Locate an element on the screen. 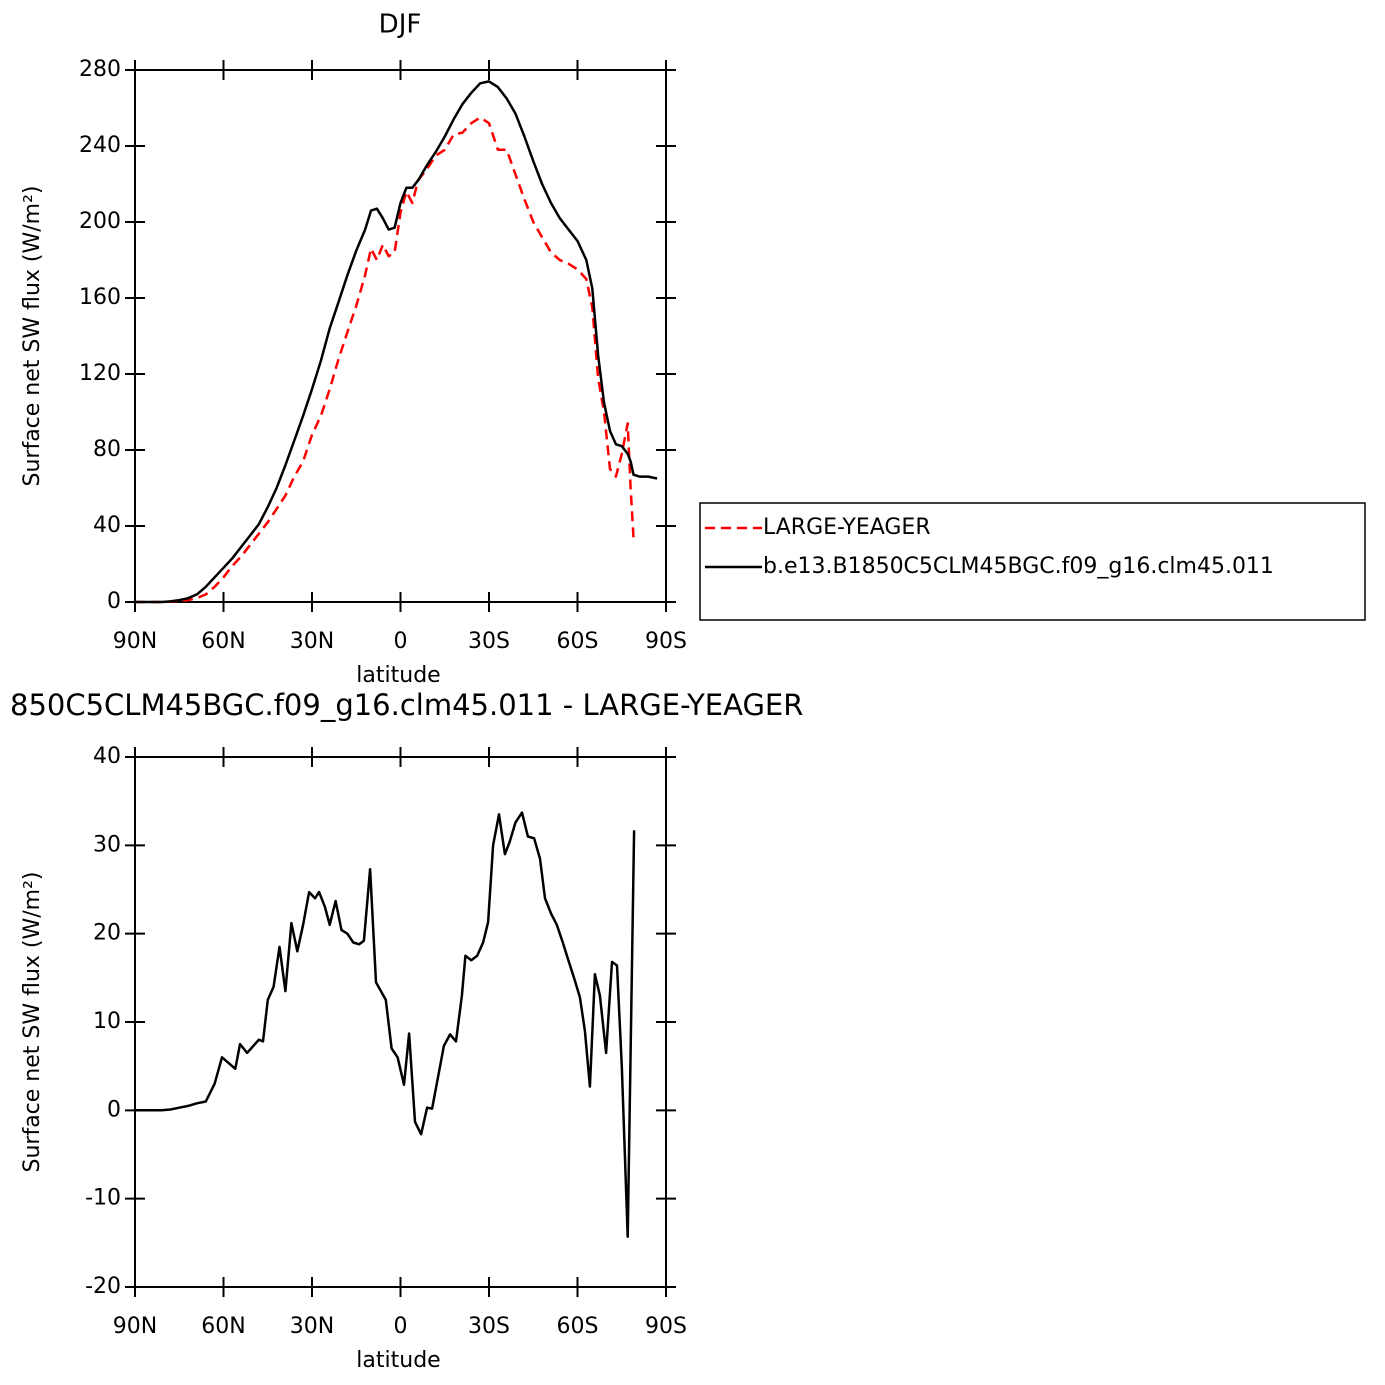  y-tick-label: 10 is located at coordinates (107, 1021).